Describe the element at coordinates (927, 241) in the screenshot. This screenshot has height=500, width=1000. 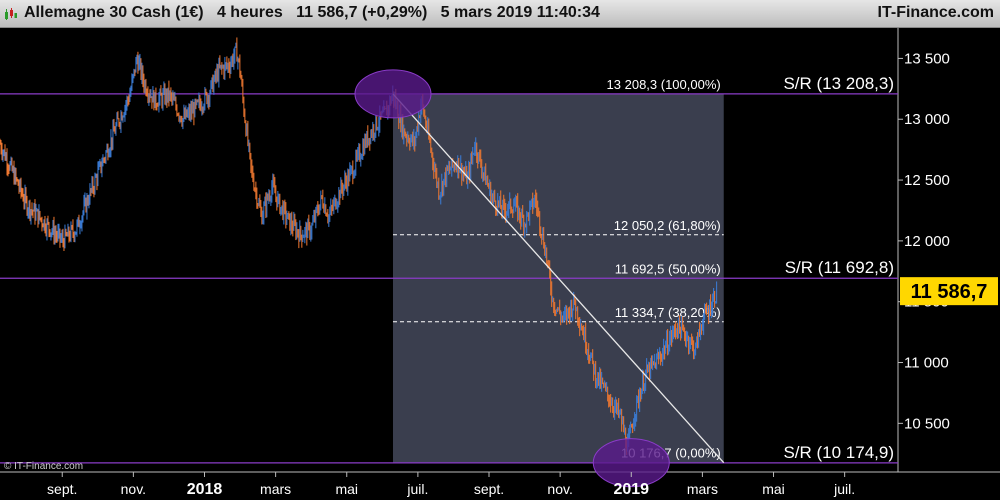
I see `y-tick-label: 12 000` at that location.